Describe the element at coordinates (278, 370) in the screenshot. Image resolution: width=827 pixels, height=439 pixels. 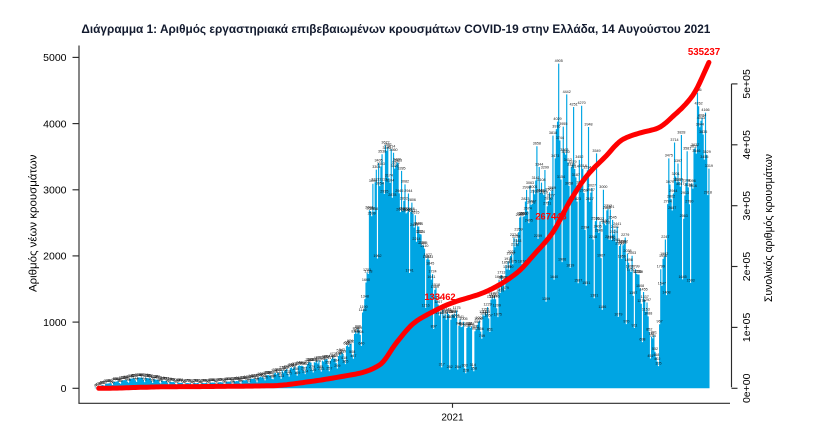
I see `svg-text: 236` at that location.